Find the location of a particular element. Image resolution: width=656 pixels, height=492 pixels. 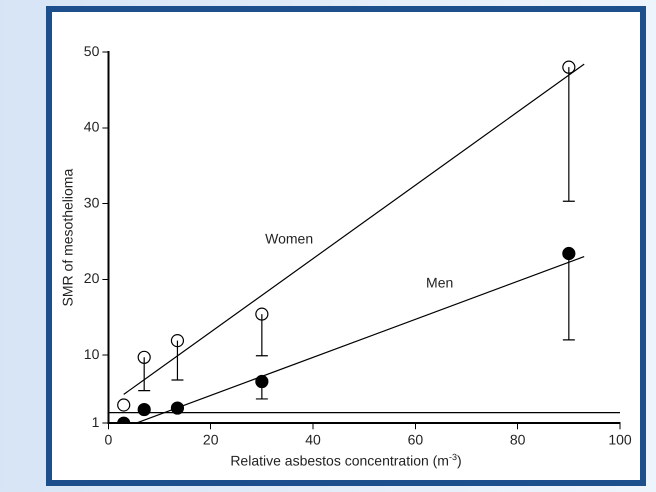

y-axis-title: SMR of mesothelioma is located at coordinates (67, 237).